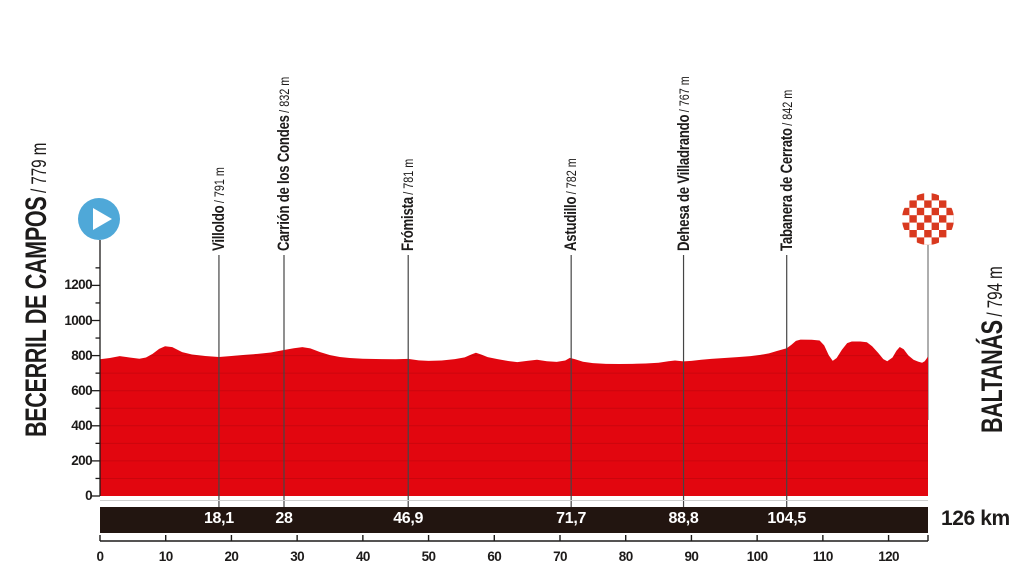 This screenshot has height=586, width=1033. I want to click on x-axis-tick-label: 40, so click(362, 556).